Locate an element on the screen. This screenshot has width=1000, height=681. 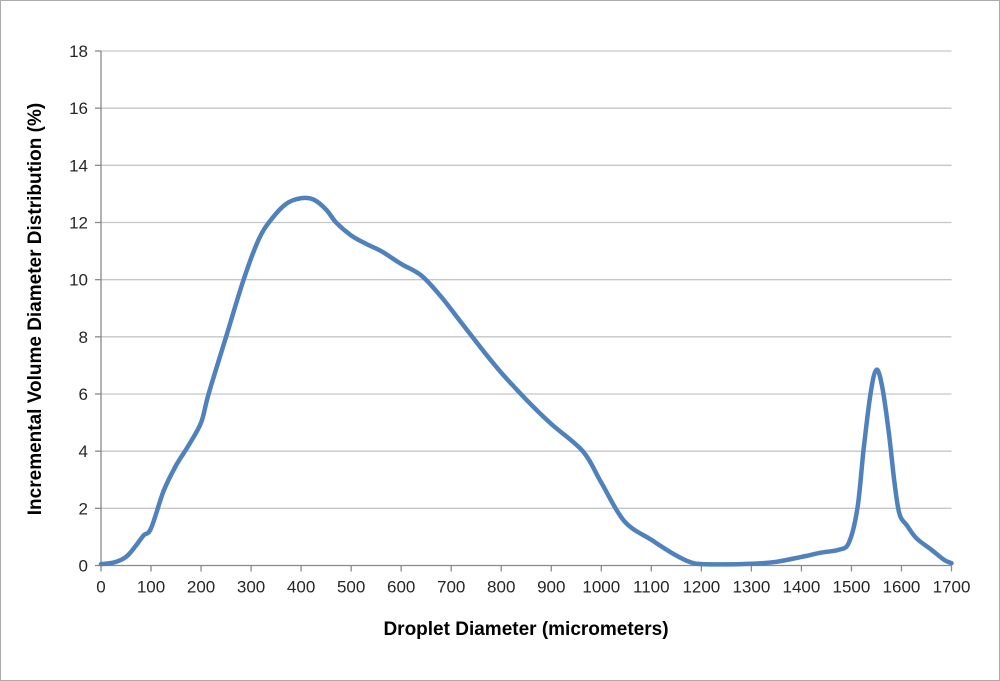
x-tick-label: 1400 is located at coordinates (801, 587).